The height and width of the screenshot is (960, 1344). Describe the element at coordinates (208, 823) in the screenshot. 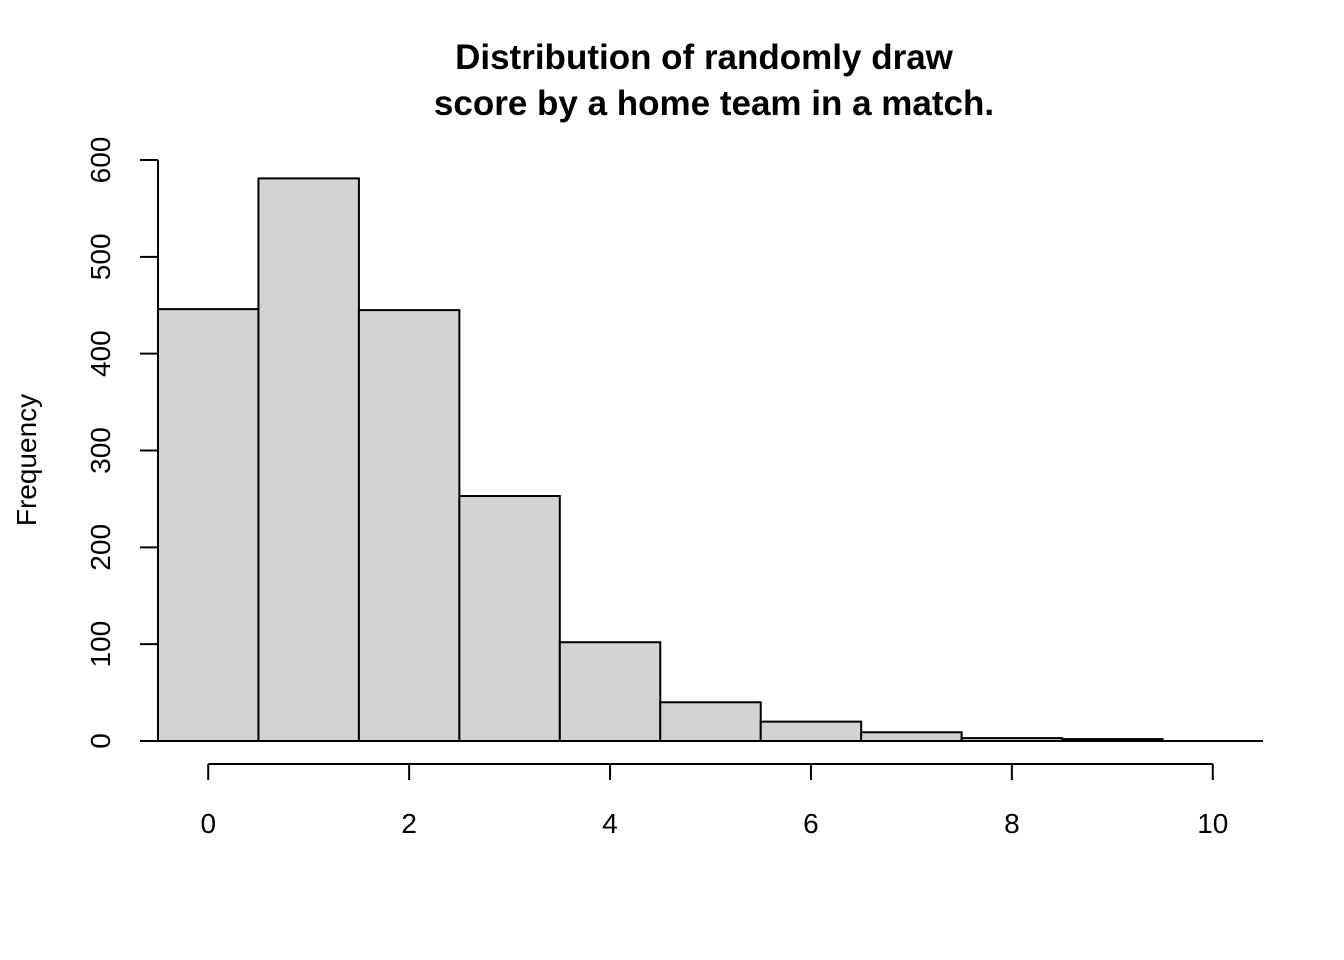

I see `x-tick-label: 0` at that location.